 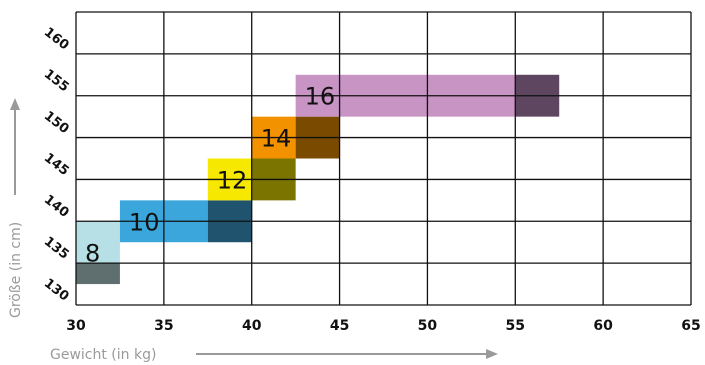 I want to click on x-tick-label: 50, so click(x=428, y=326).